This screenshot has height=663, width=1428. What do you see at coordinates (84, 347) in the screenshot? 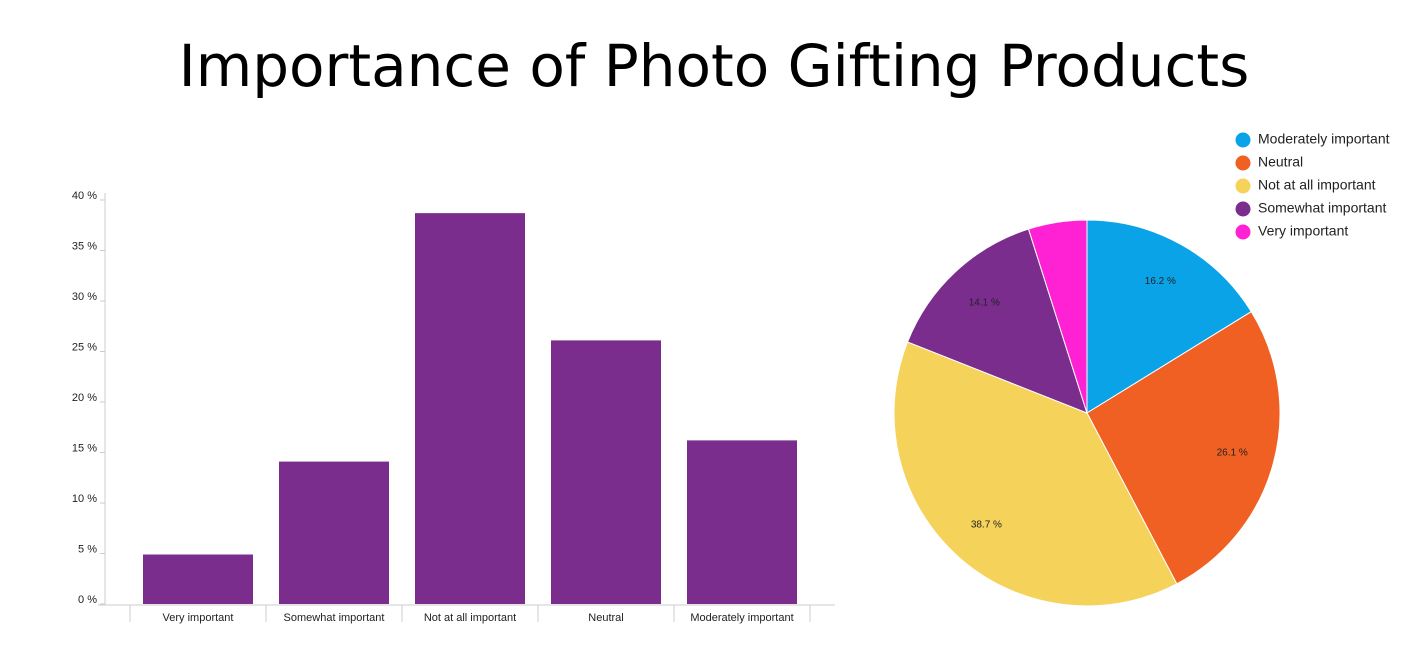
I see `y-tick-label: 25 %` at bounding box center [84, 347].